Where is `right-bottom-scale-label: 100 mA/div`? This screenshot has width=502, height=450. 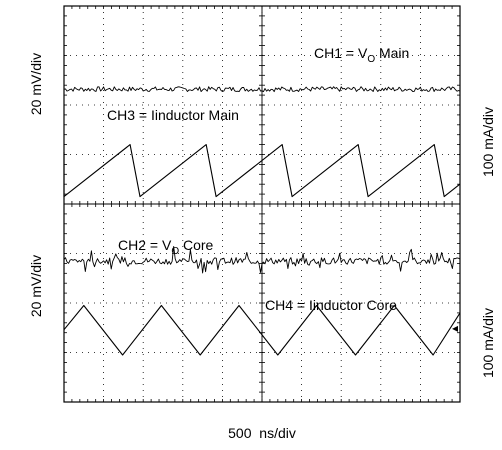
right-bottom-scale-label: 100 mA/div is located at coordinates (488, 343).